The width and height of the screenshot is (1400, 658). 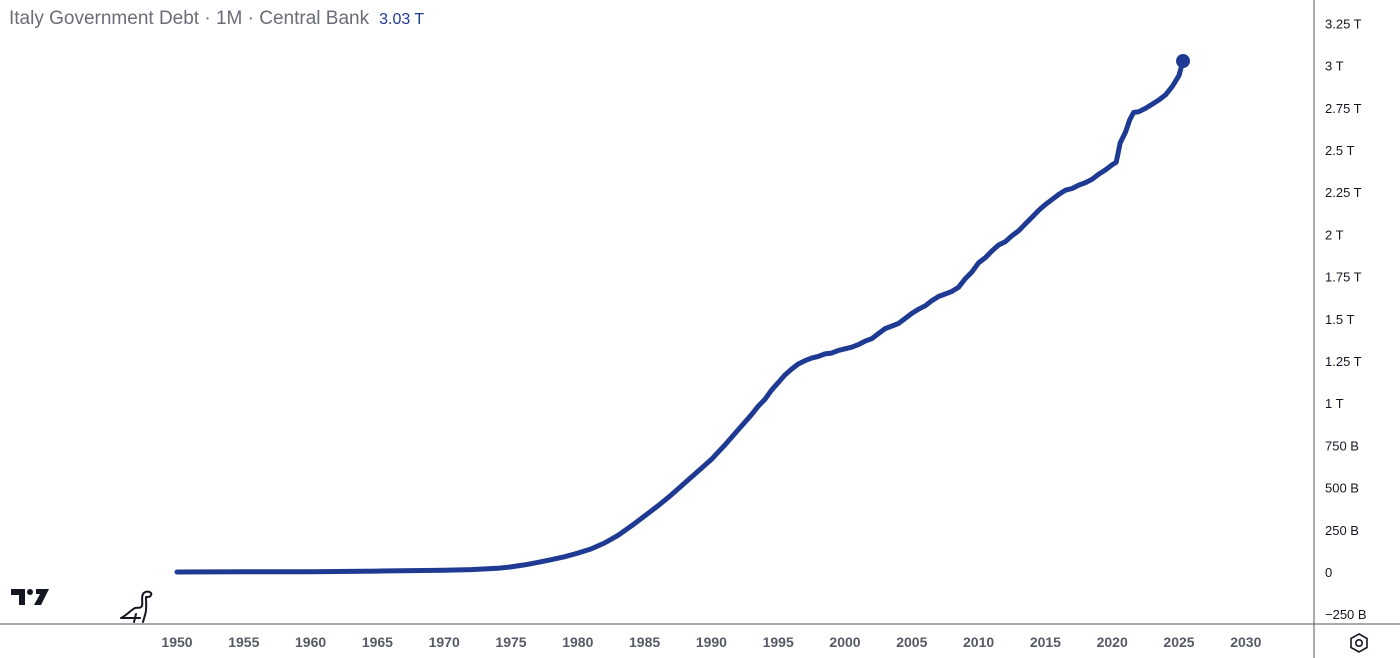 What do you see at coordinates (1343, 192) in the screenshot?
I see `y-tick-label: 2.25 T` at bounding box center [1343, 192].